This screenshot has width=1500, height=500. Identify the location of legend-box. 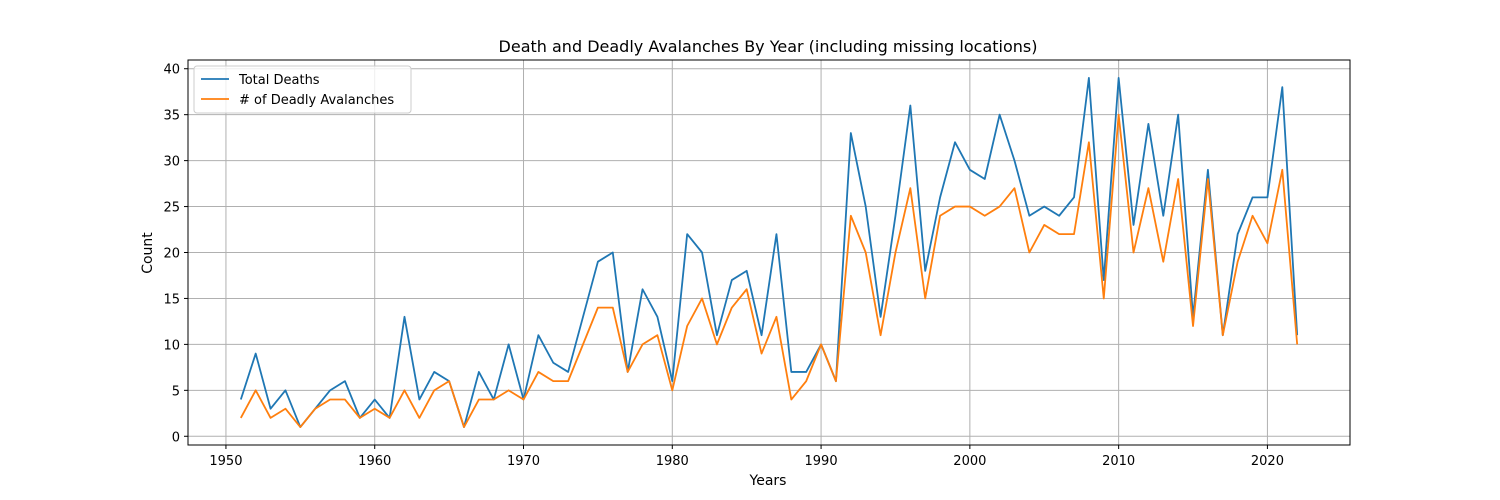
(302, 89).